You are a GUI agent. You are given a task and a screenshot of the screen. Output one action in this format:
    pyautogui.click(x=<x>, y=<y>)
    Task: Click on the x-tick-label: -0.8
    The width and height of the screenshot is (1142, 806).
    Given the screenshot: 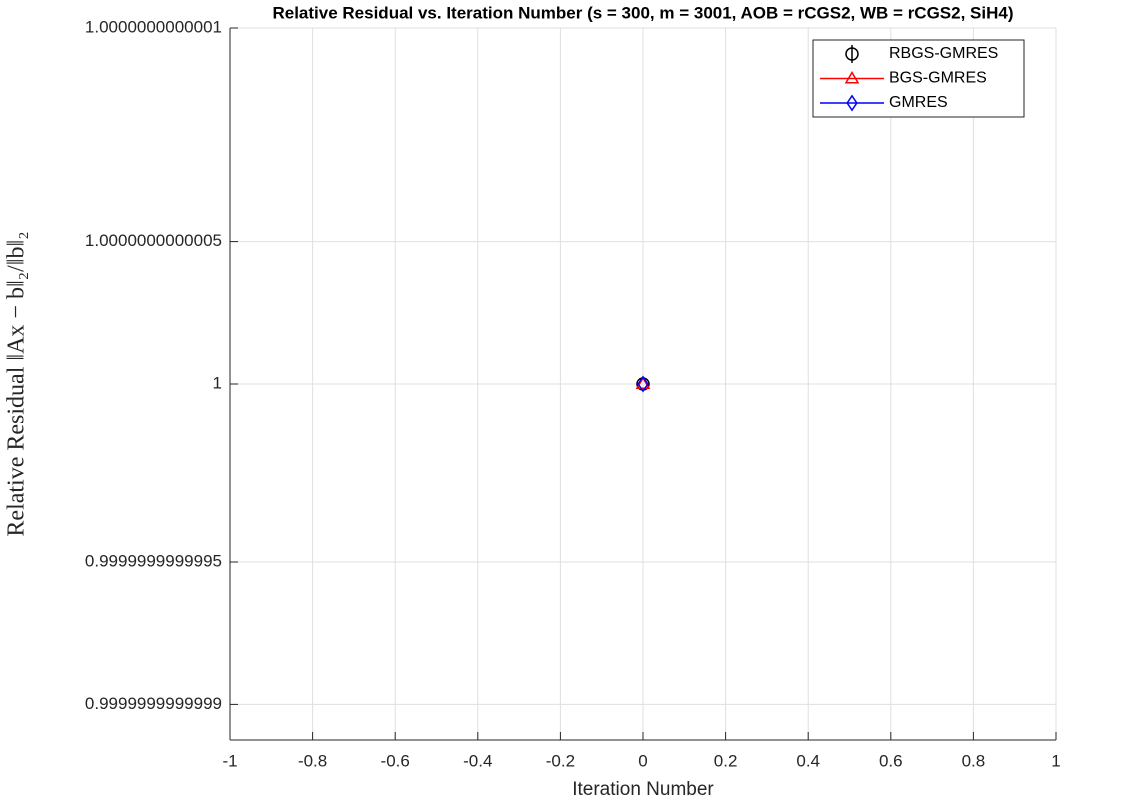 What is the action you would take?
    pyautogui.click(x=312, y=760)
    